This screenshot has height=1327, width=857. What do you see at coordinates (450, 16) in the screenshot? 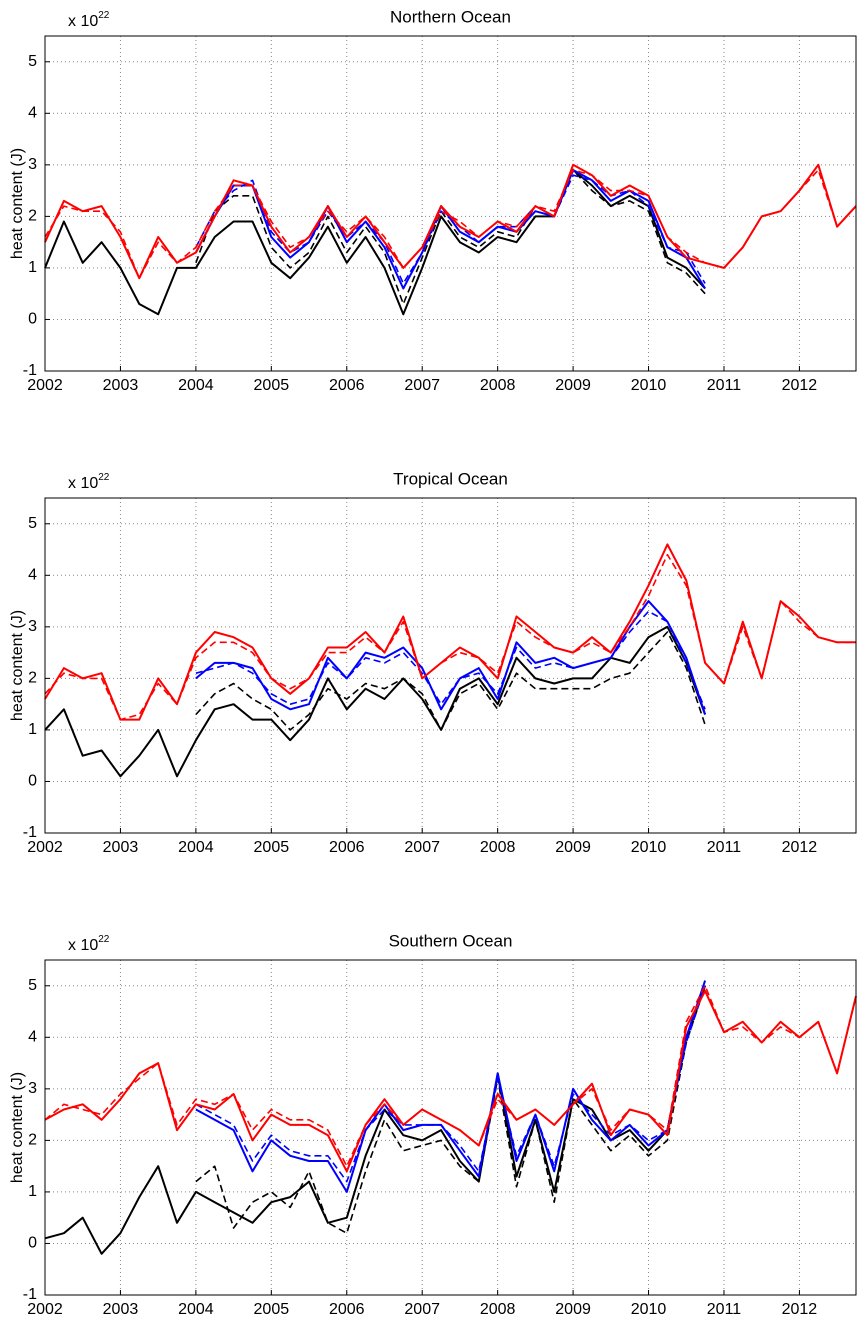
I see `chart-title: Northern Ocean` at bounding box center [450, 16].